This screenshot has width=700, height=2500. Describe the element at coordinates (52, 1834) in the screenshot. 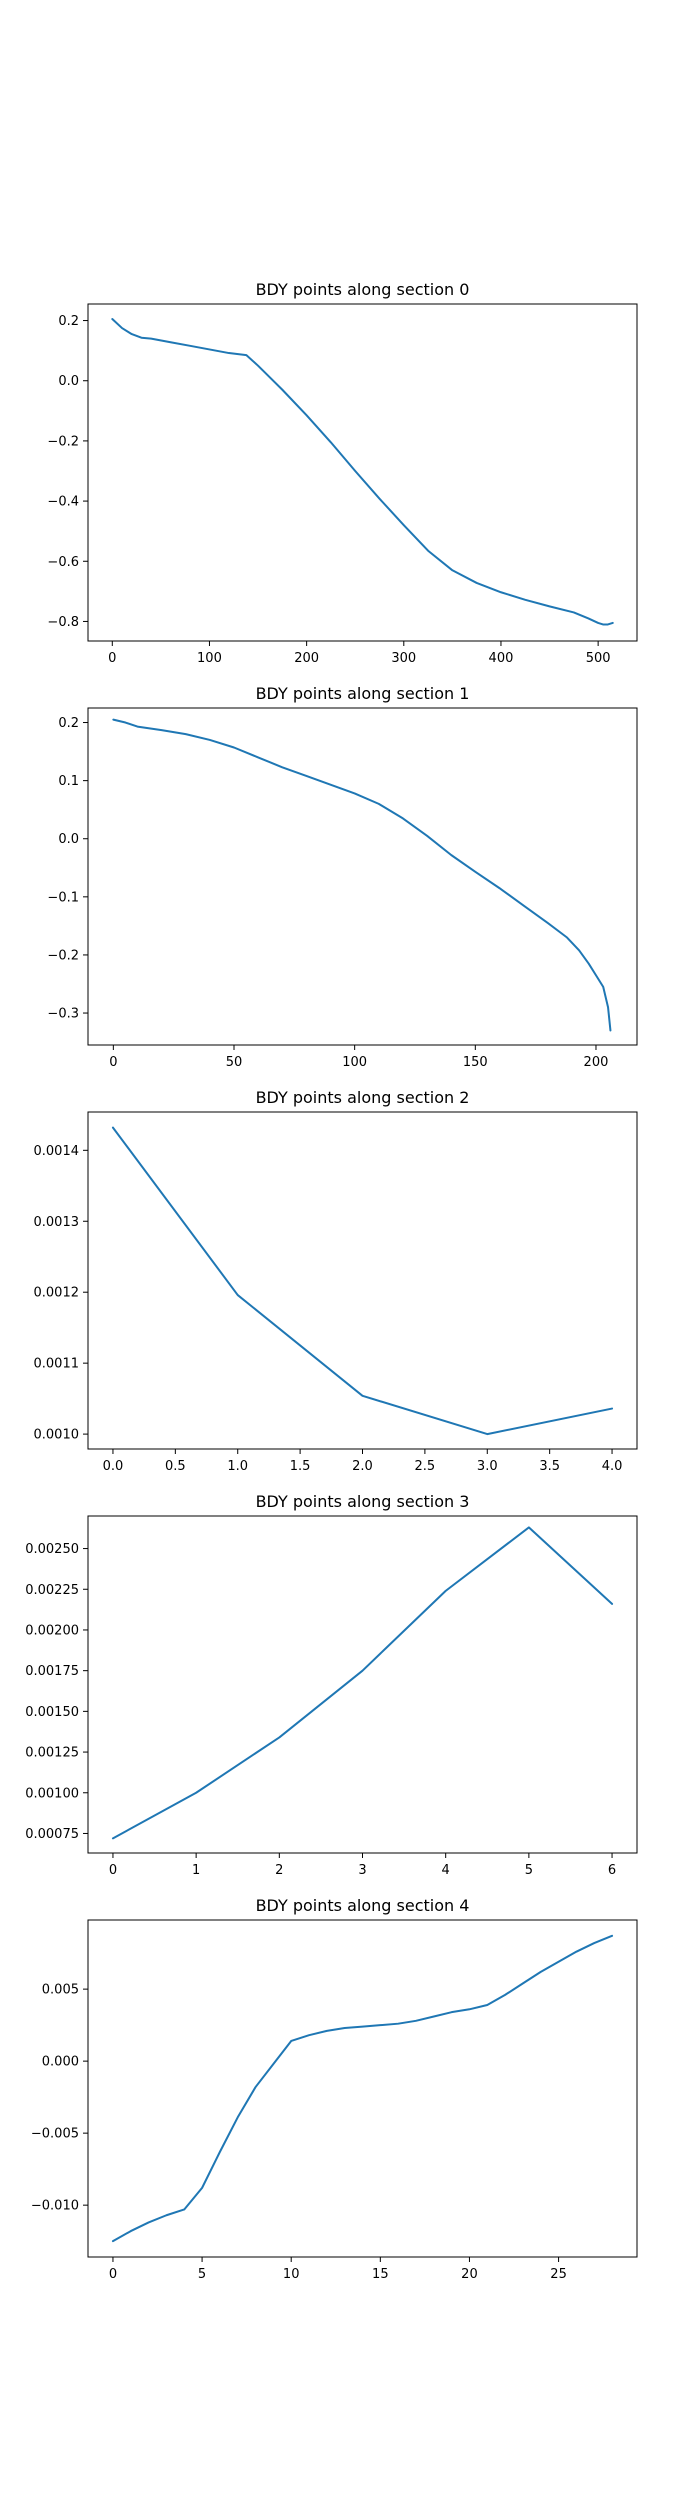

I see `y-tick-label: 0.00075` at that location.